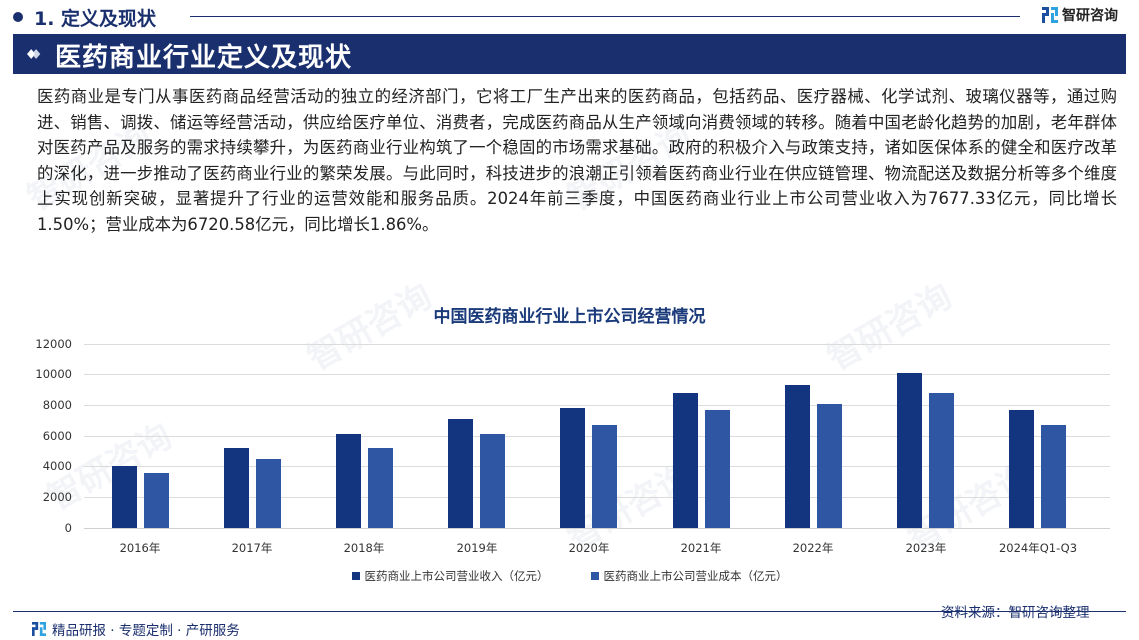 Image resolution: width=1139 pixels, height=640 pixels. I want to click on x-tick: 2016年, so click(140, 548).